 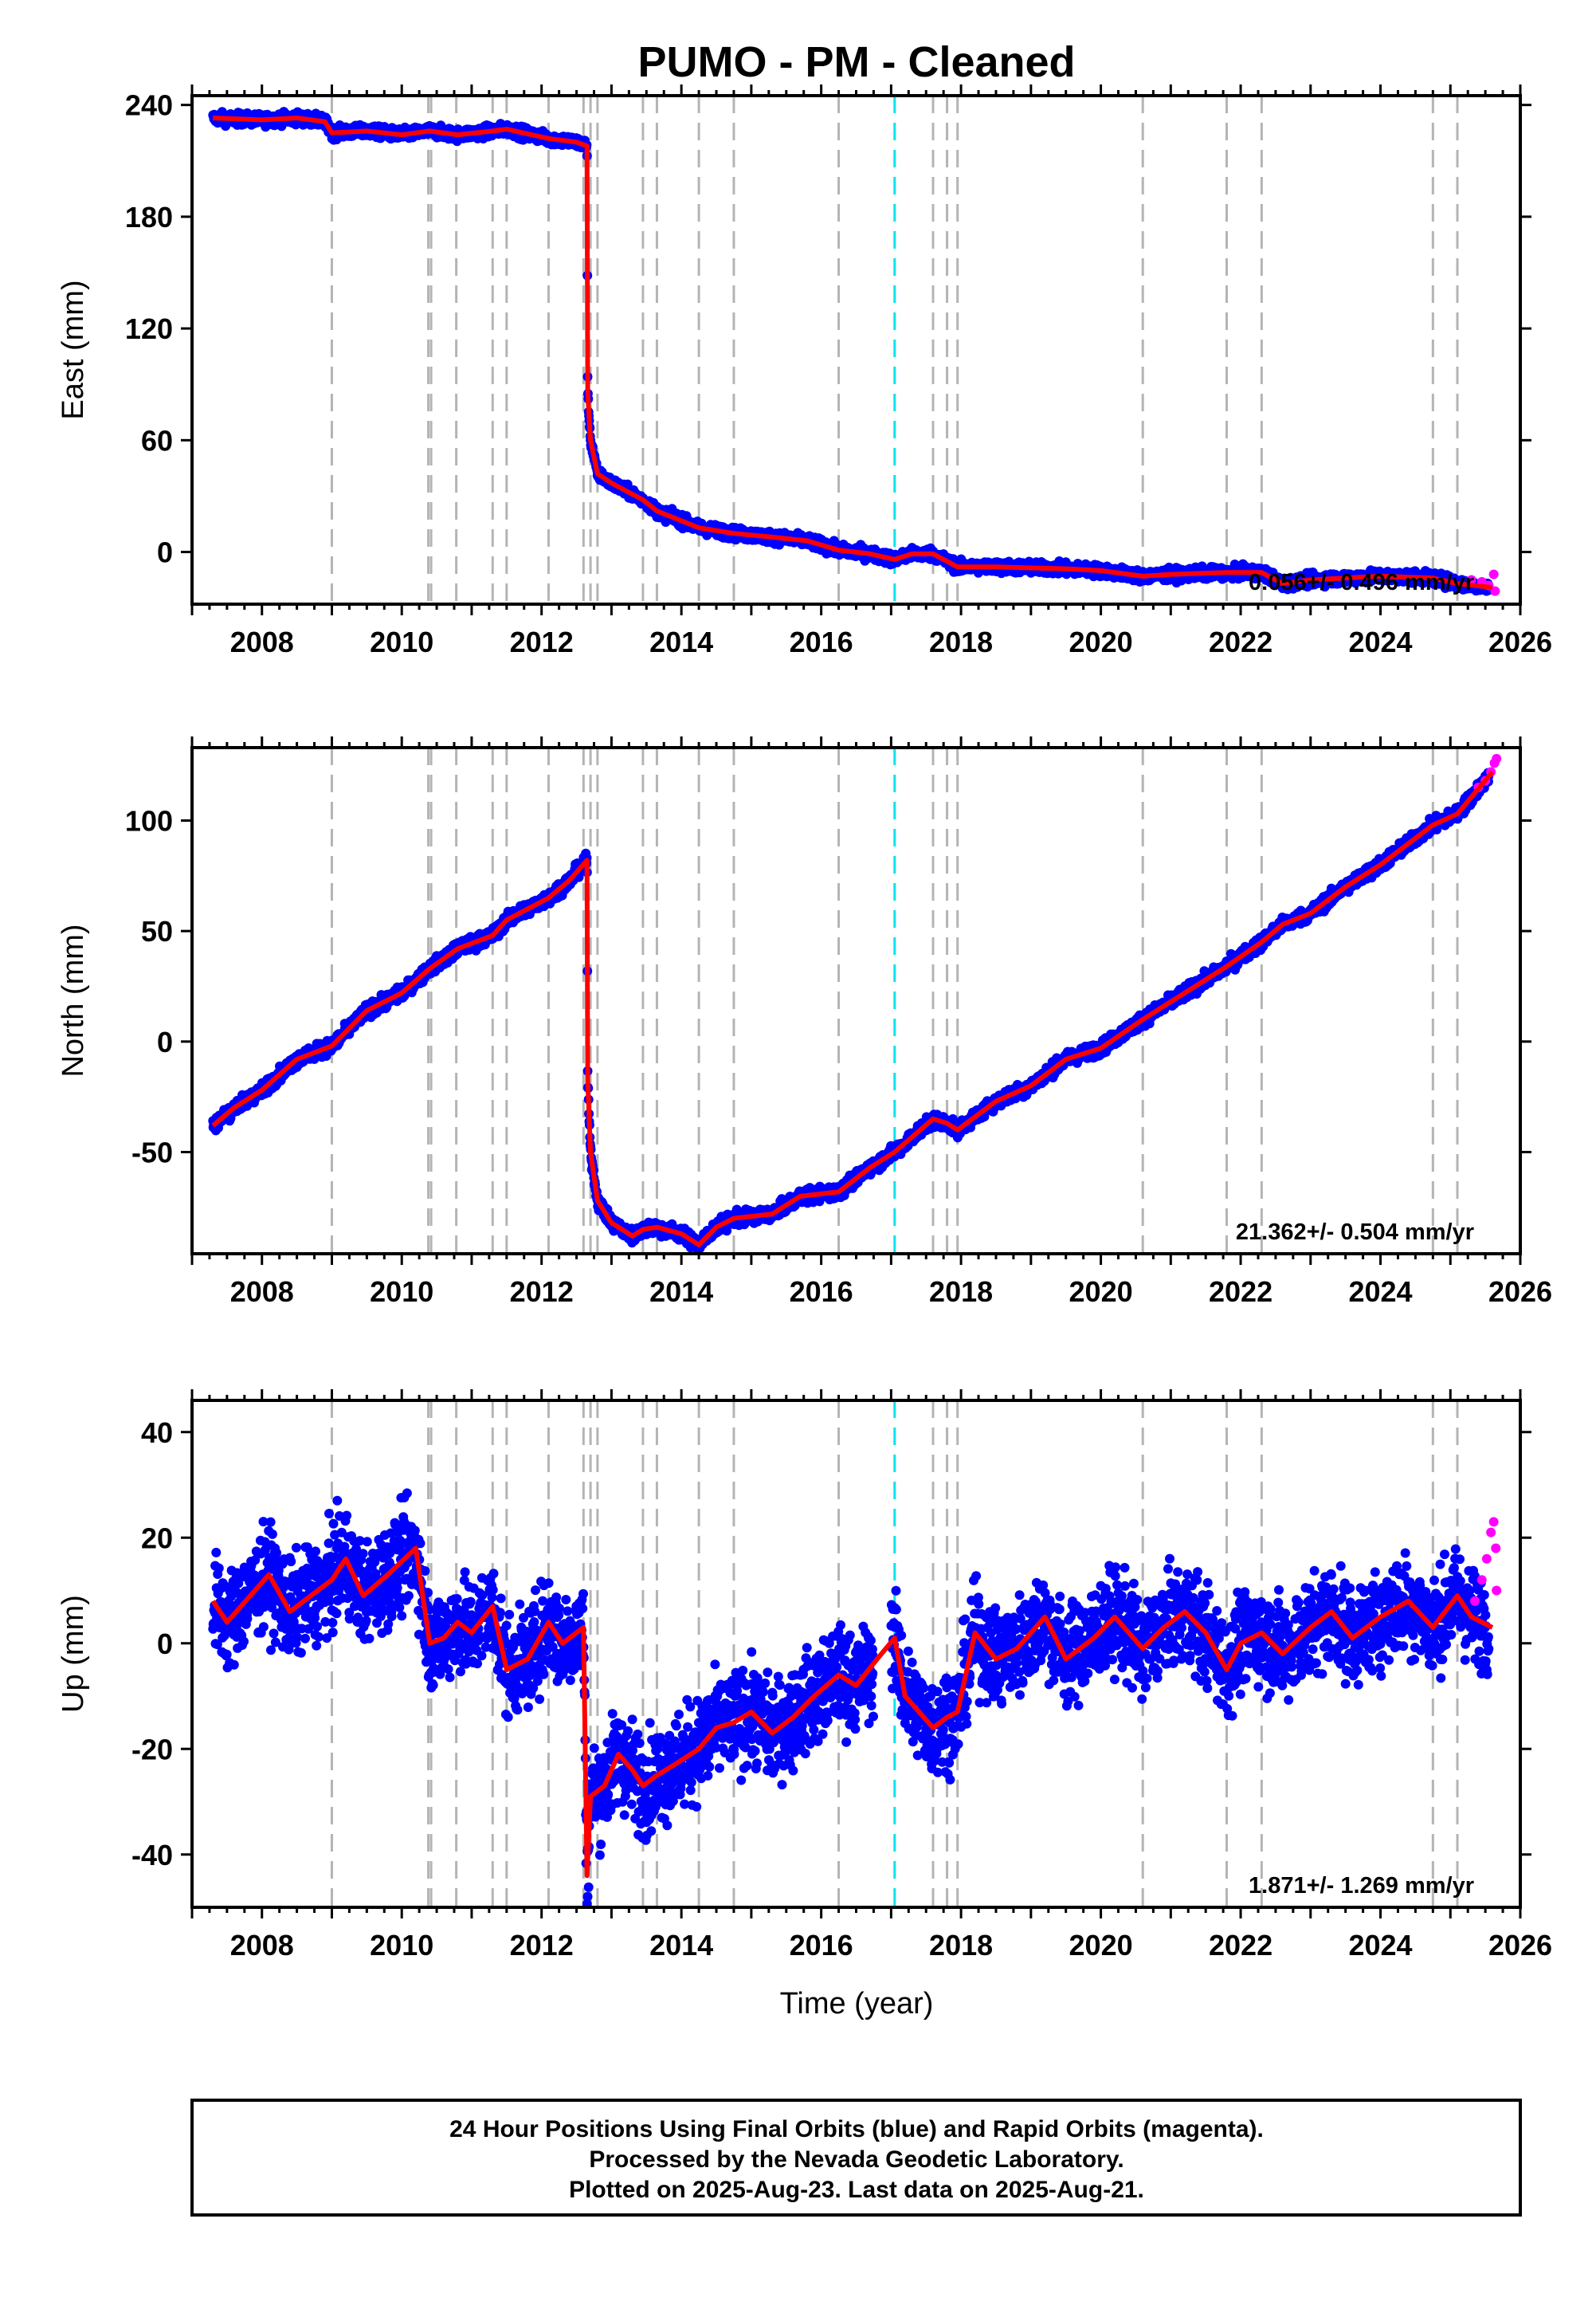 I want to click on x-tick-label: 2026, so click(x=1520, y=642).